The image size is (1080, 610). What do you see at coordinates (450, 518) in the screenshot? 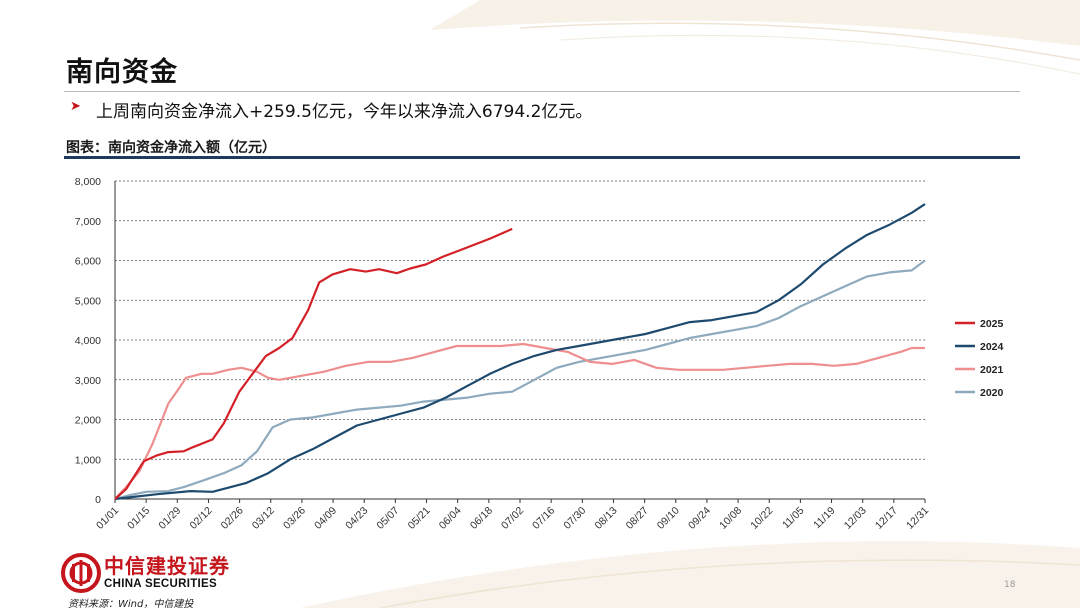
I see `x-tick-label: 06/04` at bounding box center [450, 518].